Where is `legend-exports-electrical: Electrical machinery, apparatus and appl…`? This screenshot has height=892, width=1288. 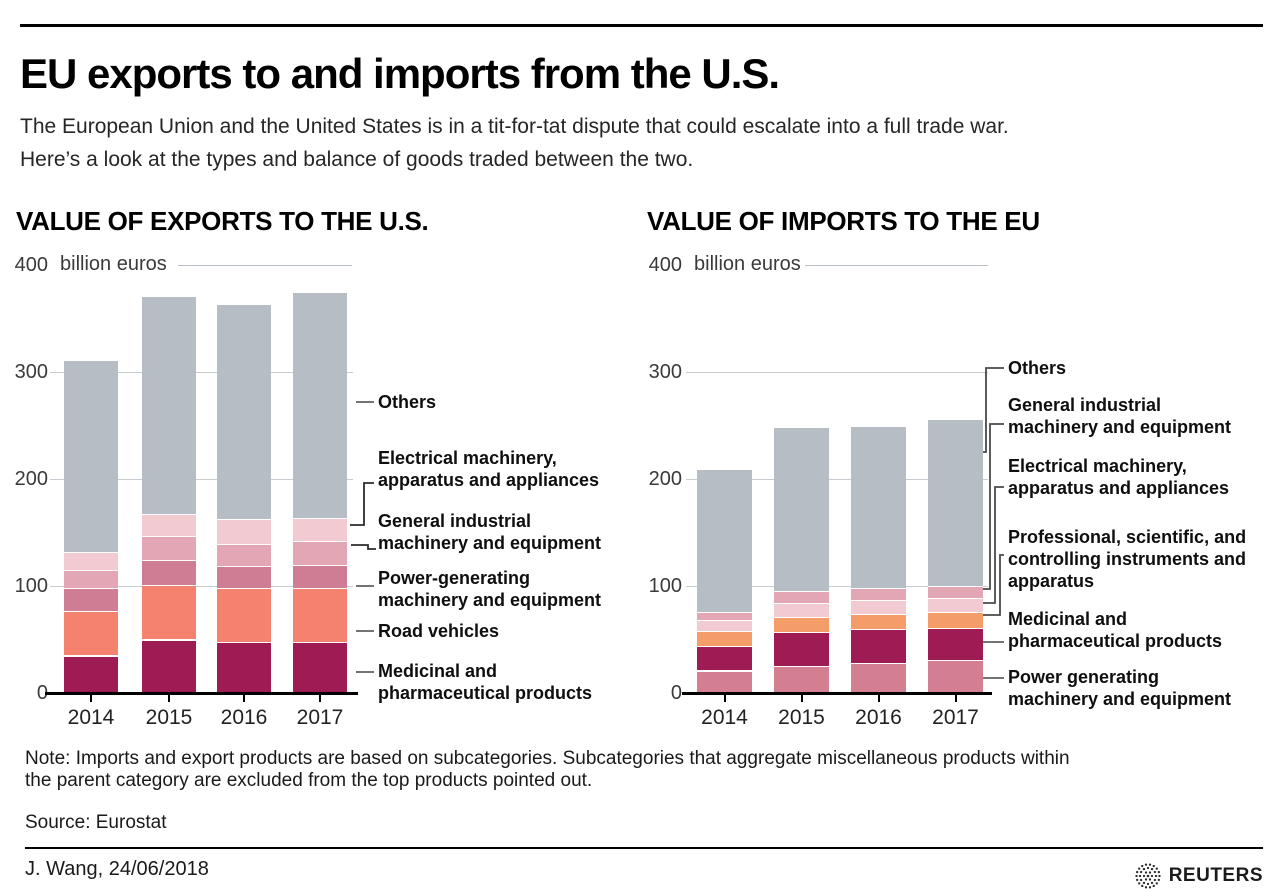 legend-exports-electrical: Electrical machinery, apparatus and appl… is located at coordinates (489, 469).